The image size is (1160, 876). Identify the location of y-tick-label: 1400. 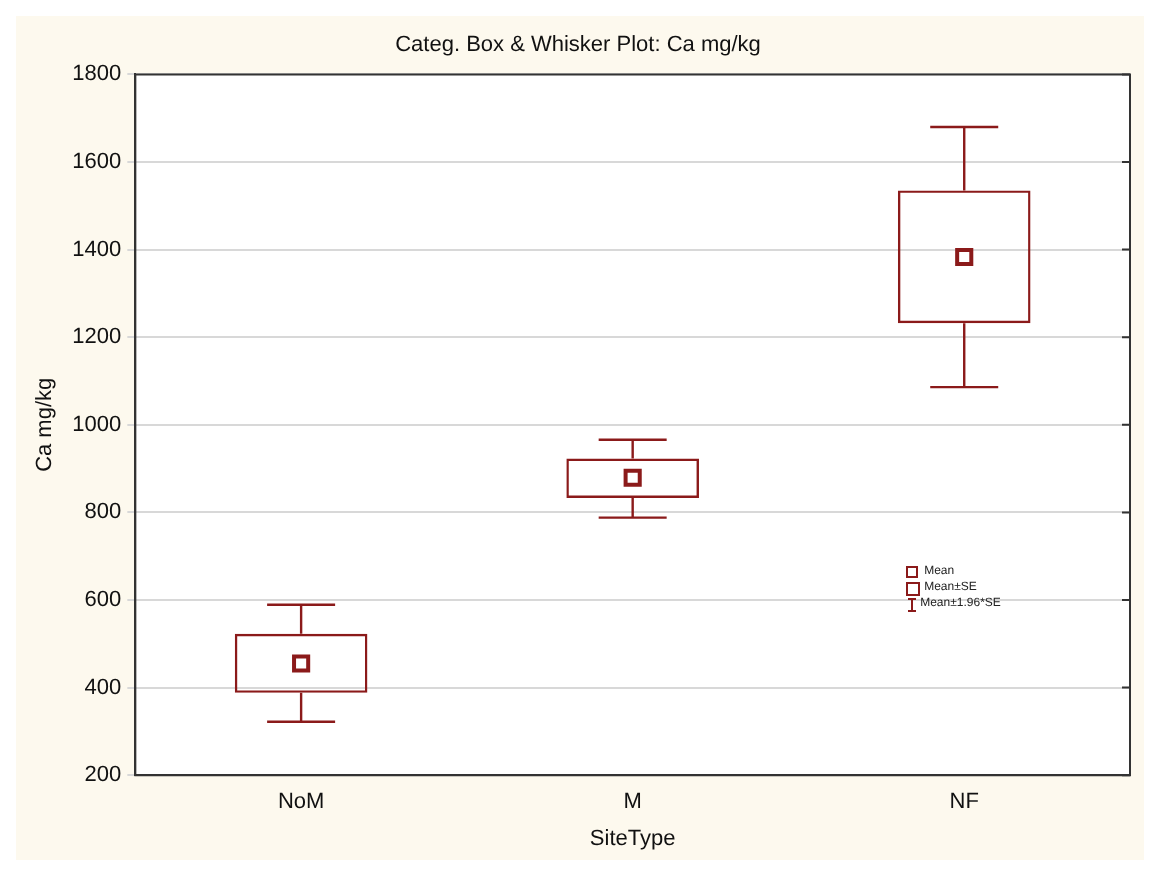
(97, 249).